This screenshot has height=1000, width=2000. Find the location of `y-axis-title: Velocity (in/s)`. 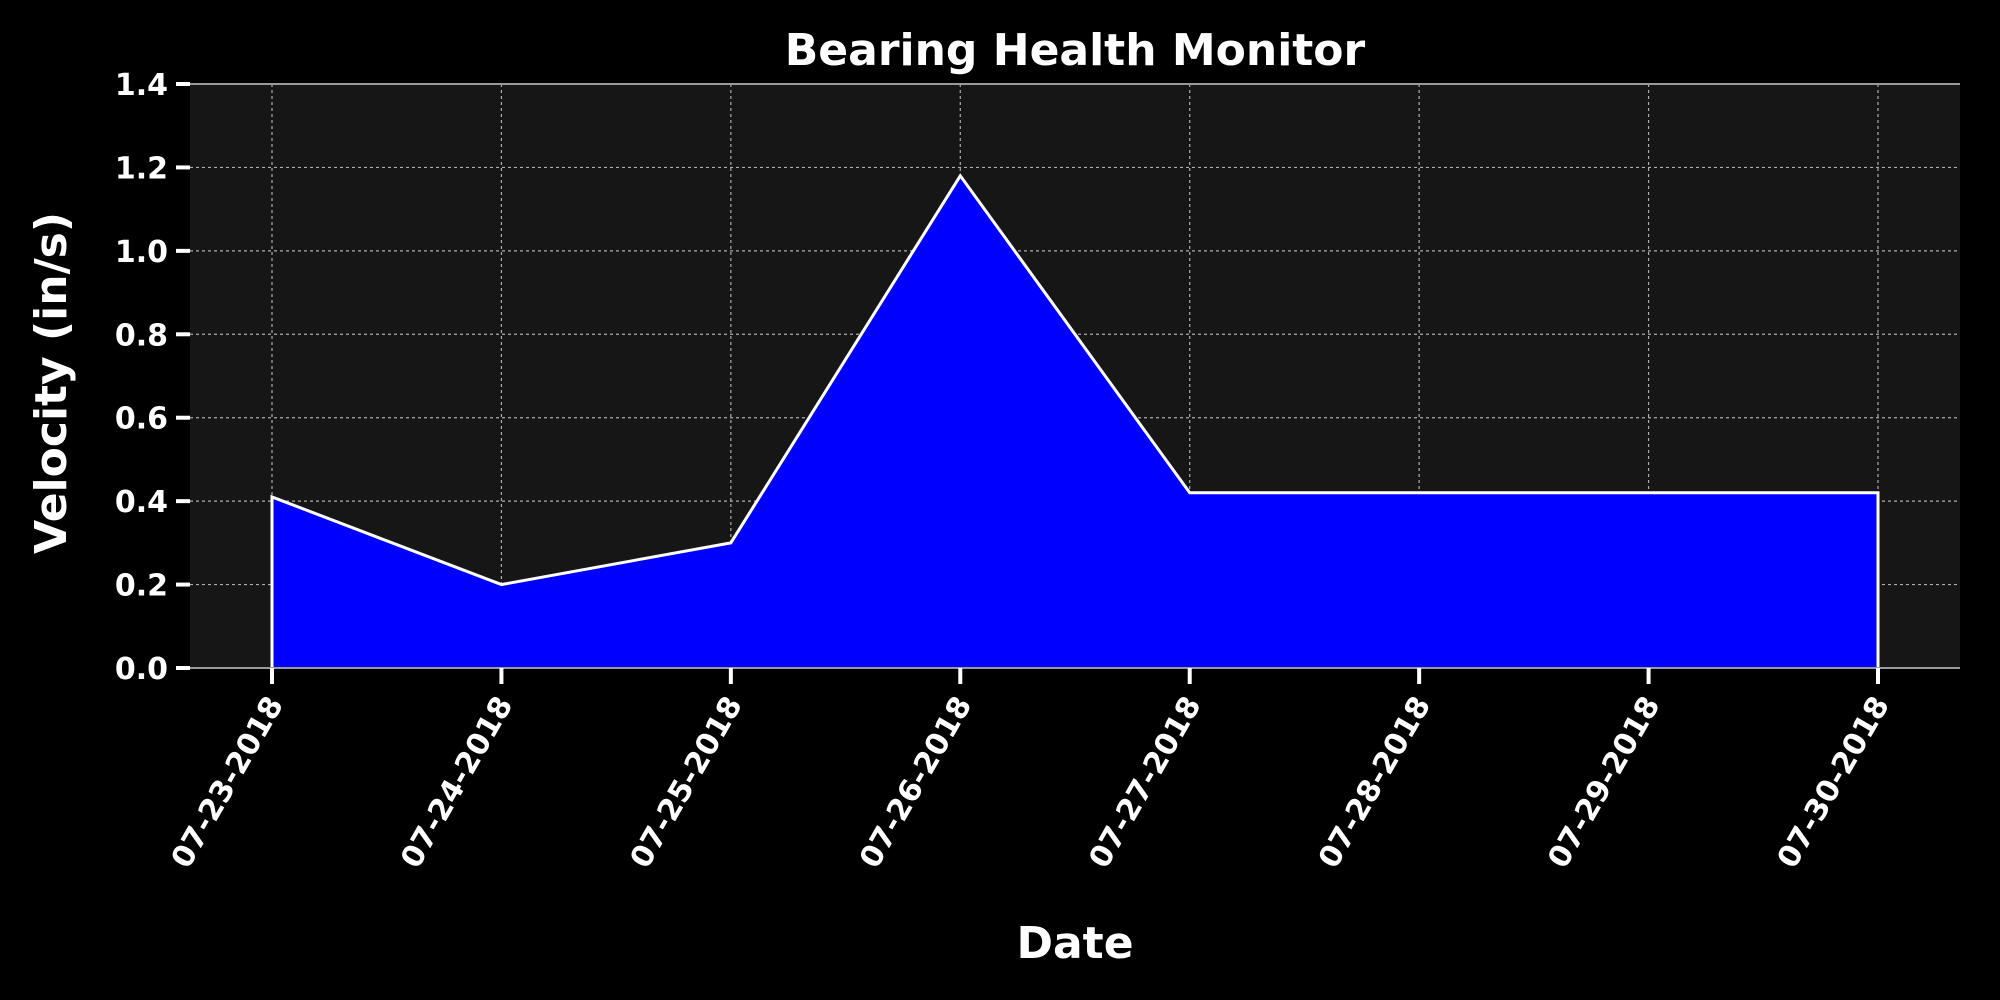

y-axis-title: Velocity (in/s) is located at coordinates (51, 383).